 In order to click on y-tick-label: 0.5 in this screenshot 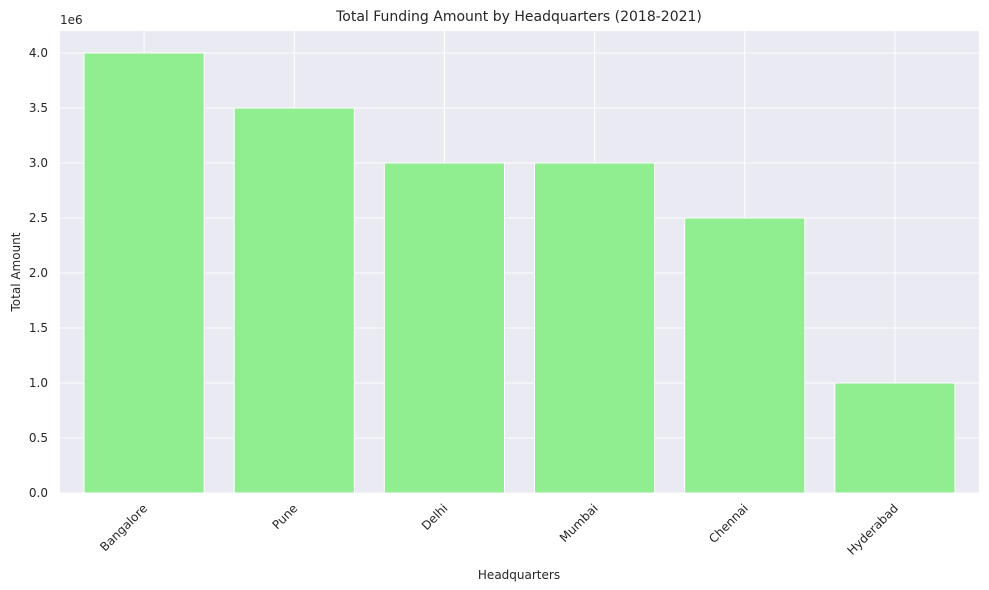, I will do `click(38, 438)`.